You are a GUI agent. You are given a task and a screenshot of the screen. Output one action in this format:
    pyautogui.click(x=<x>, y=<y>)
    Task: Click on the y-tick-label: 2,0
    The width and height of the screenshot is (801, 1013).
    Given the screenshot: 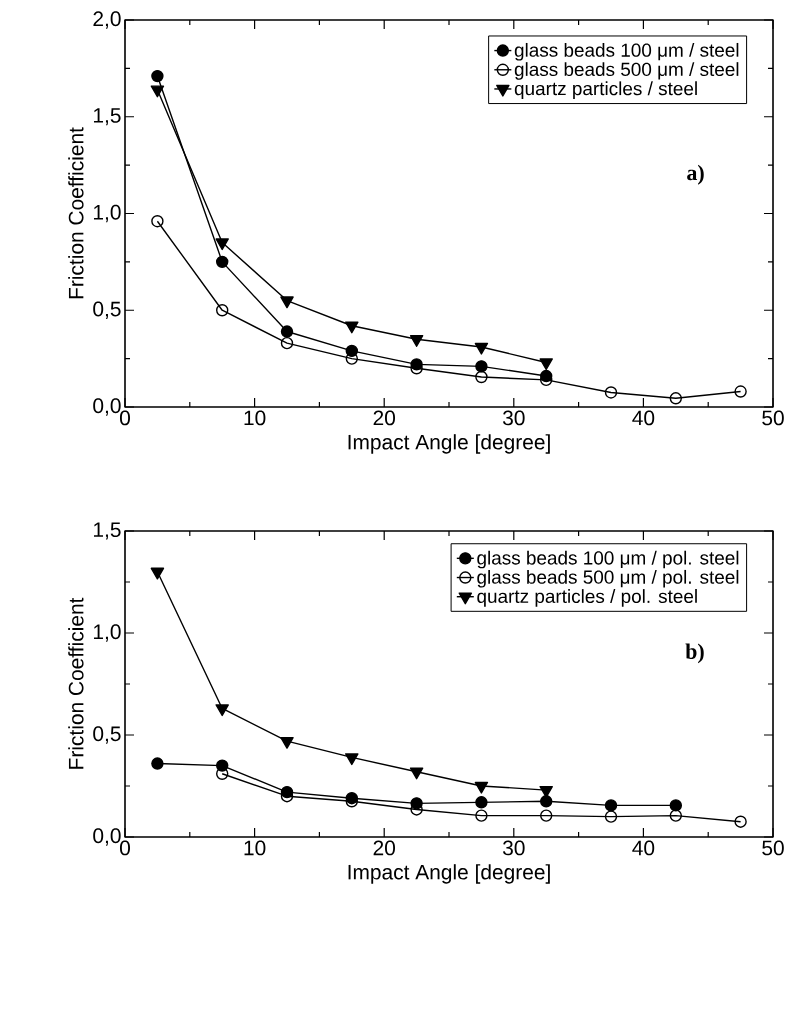 What is the action you would take?
    pyautogui.click(x=107, y=20)
    